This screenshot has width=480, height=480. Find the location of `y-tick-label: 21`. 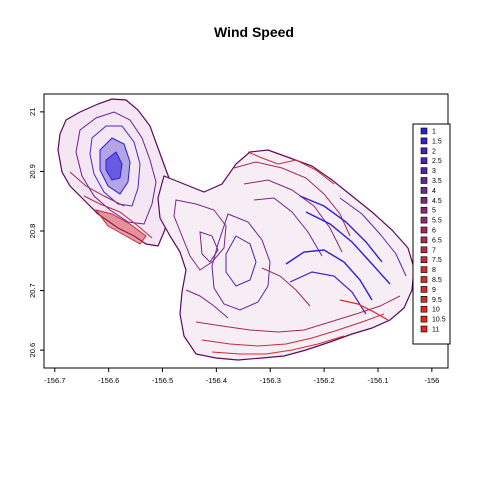

y-tick-label: 21 is located at coordinates (32, 112).